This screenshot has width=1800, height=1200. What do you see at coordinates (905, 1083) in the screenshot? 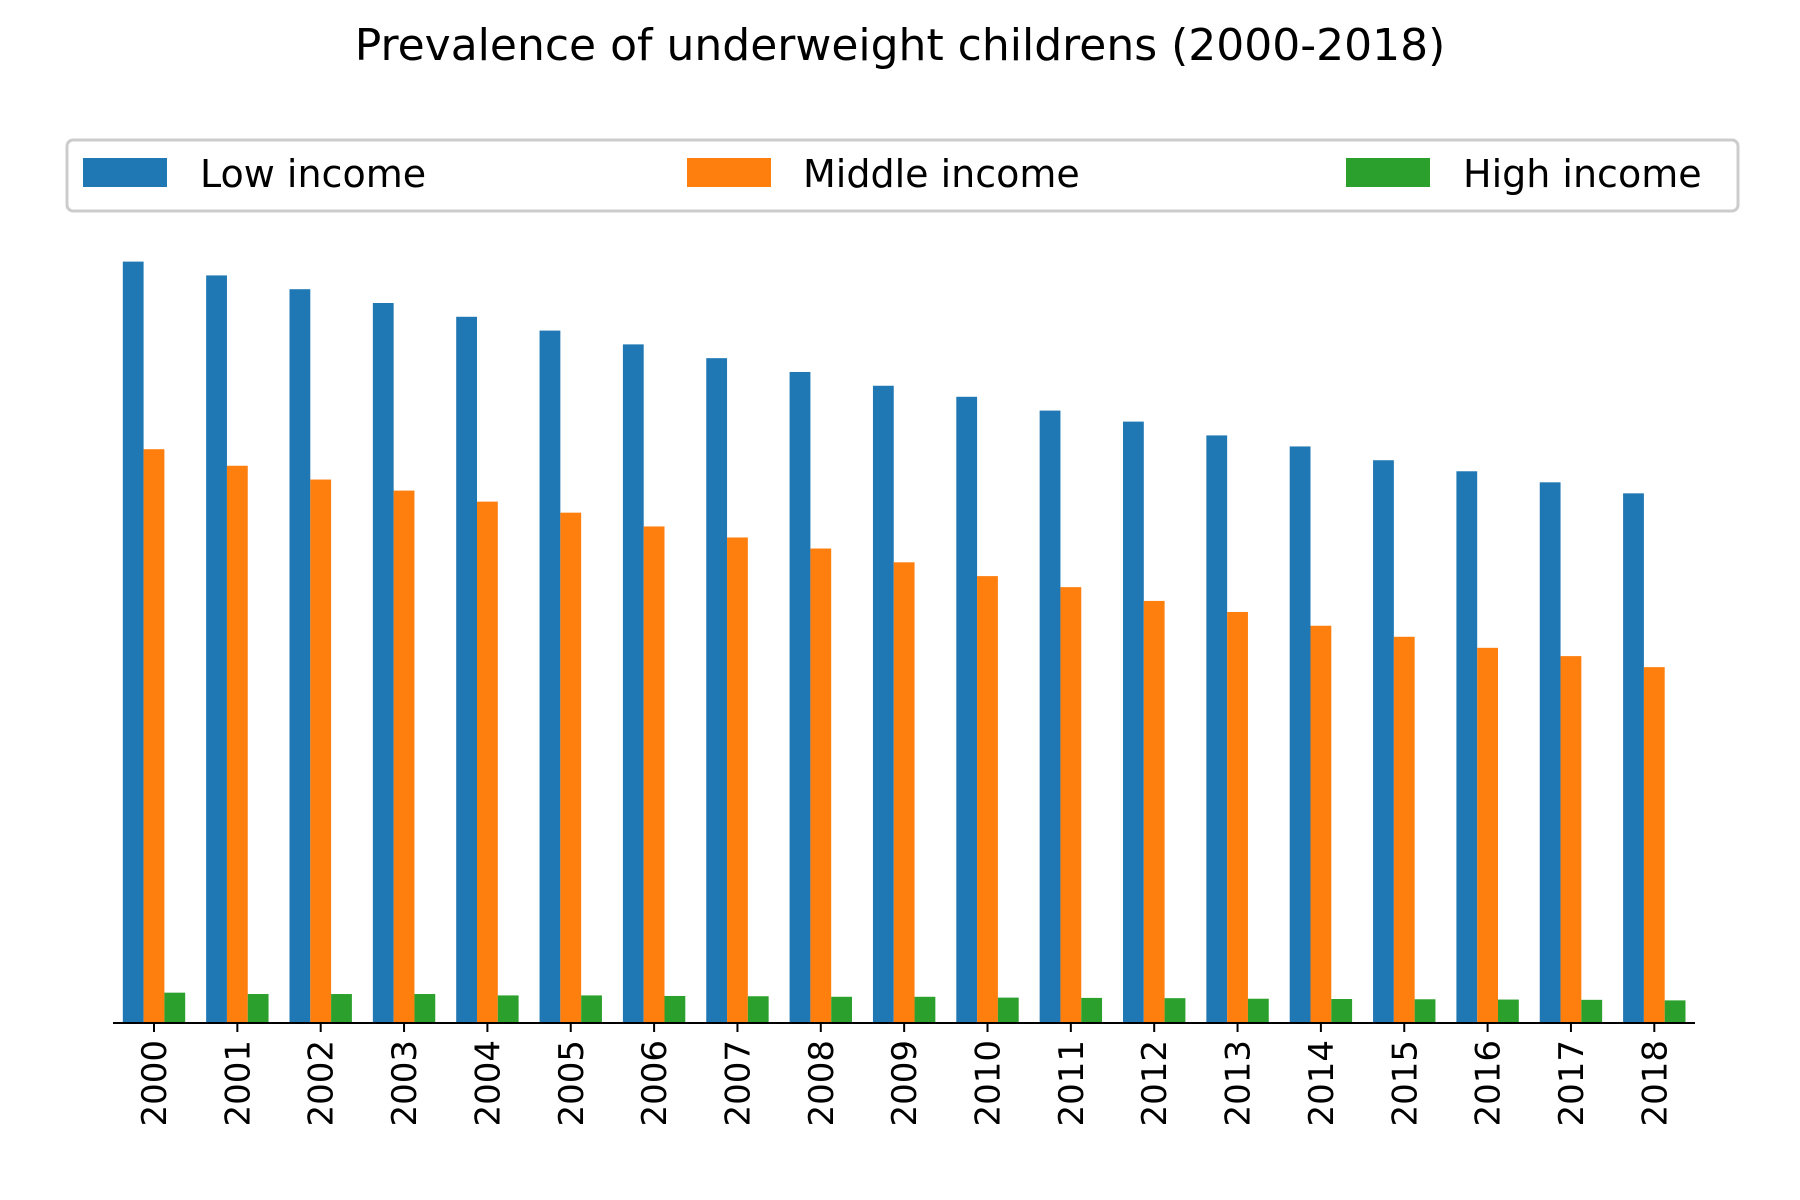
I see `x-tick-label-2009: 2009` at bounding box center [905, 1083].